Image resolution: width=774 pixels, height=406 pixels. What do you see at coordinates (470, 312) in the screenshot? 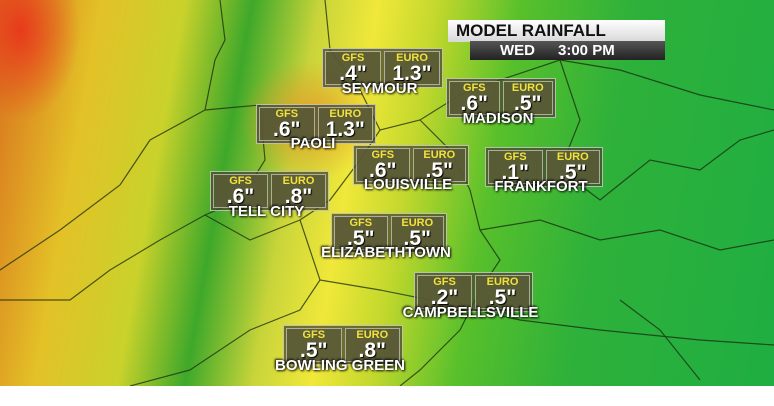
I see `city-label: CAMPBELLSVILLE` at bounding box center [470, 312].